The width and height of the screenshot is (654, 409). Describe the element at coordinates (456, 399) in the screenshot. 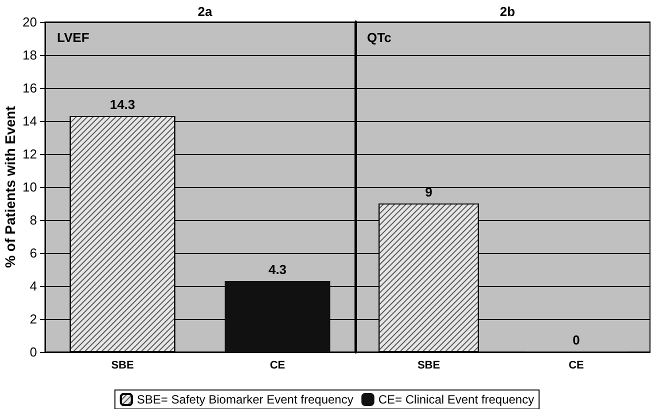

I see `legend-label: CE= Clinical Event frequency` at that location.